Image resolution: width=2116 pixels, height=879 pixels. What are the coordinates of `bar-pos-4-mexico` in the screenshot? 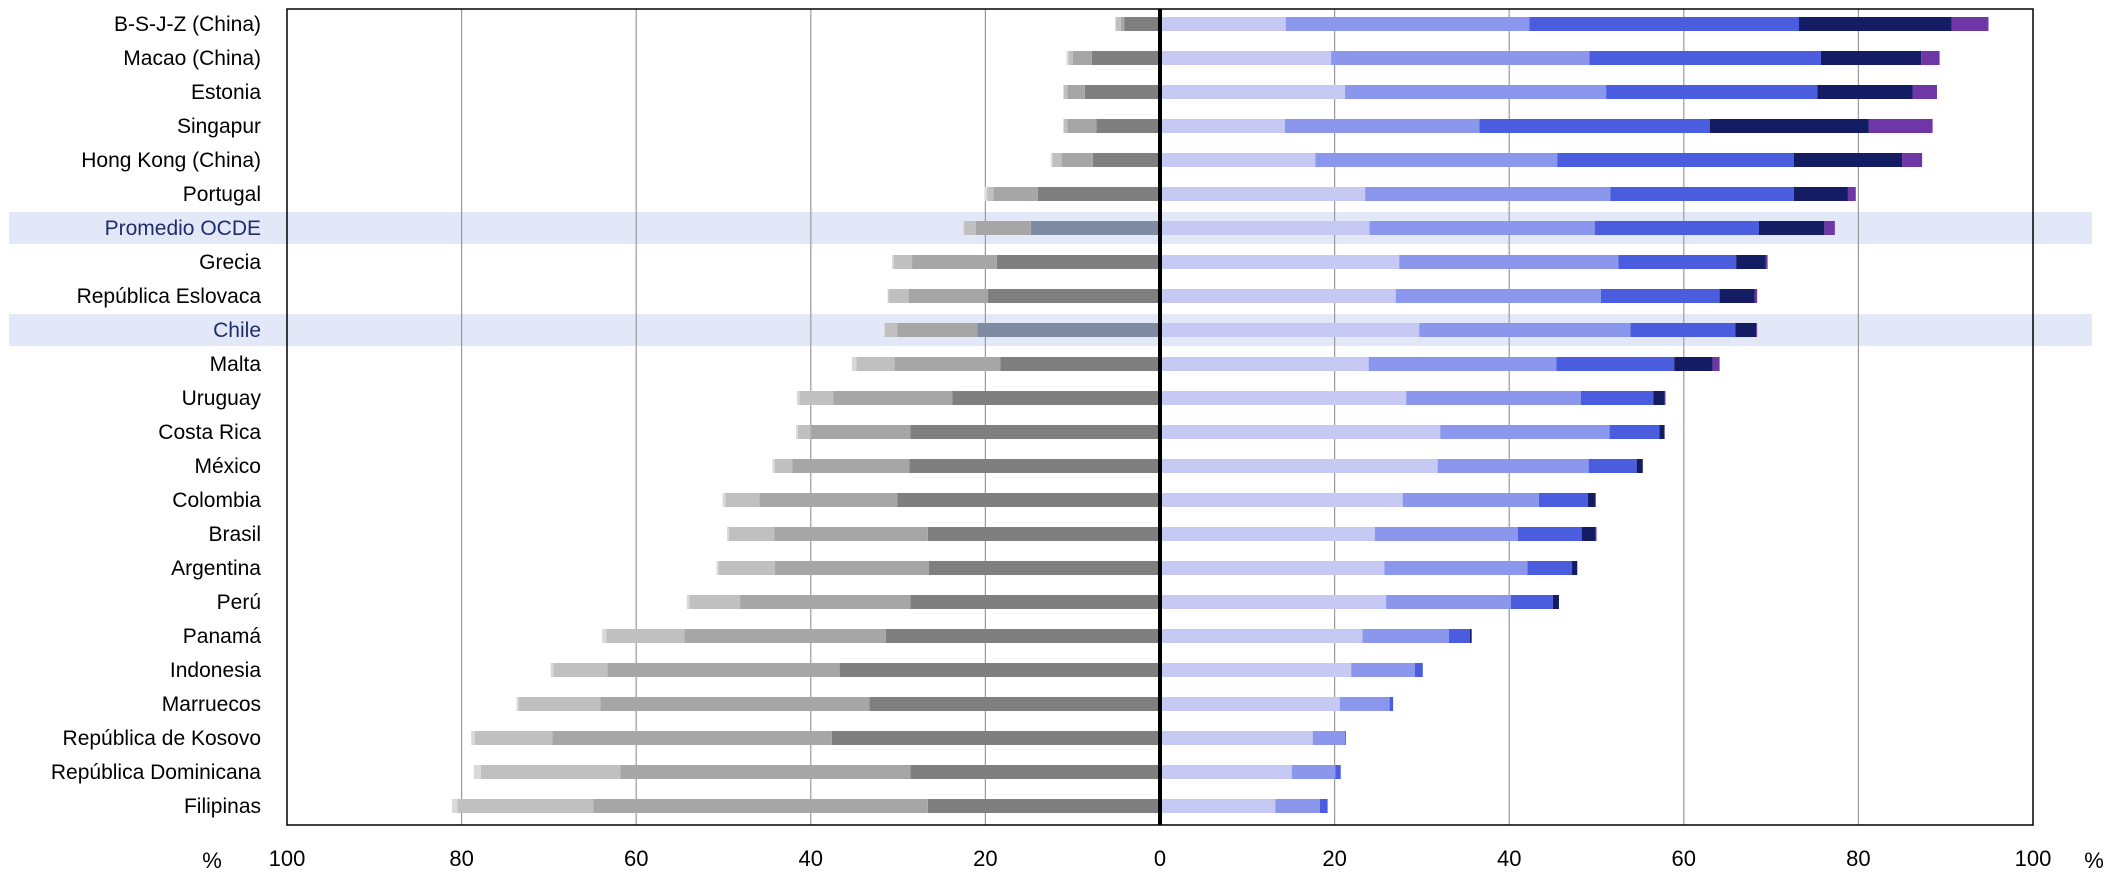 It's located at (1639, 466).